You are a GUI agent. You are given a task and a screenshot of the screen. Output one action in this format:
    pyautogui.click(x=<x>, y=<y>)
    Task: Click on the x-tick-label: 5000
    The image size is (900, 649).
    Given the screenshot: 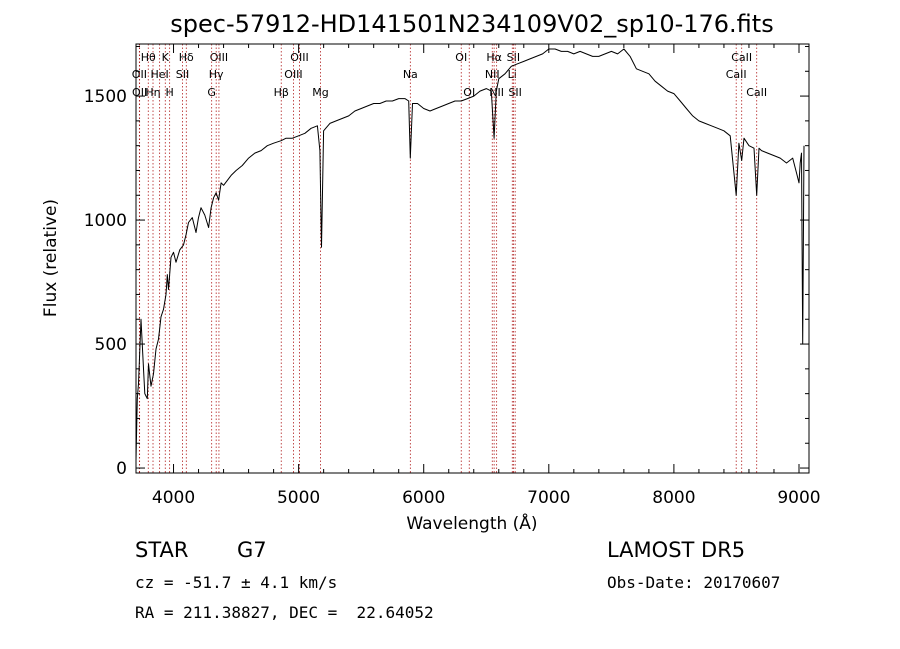 What is the action you would take?
    pyautogui.click(x=298, y=498)
    